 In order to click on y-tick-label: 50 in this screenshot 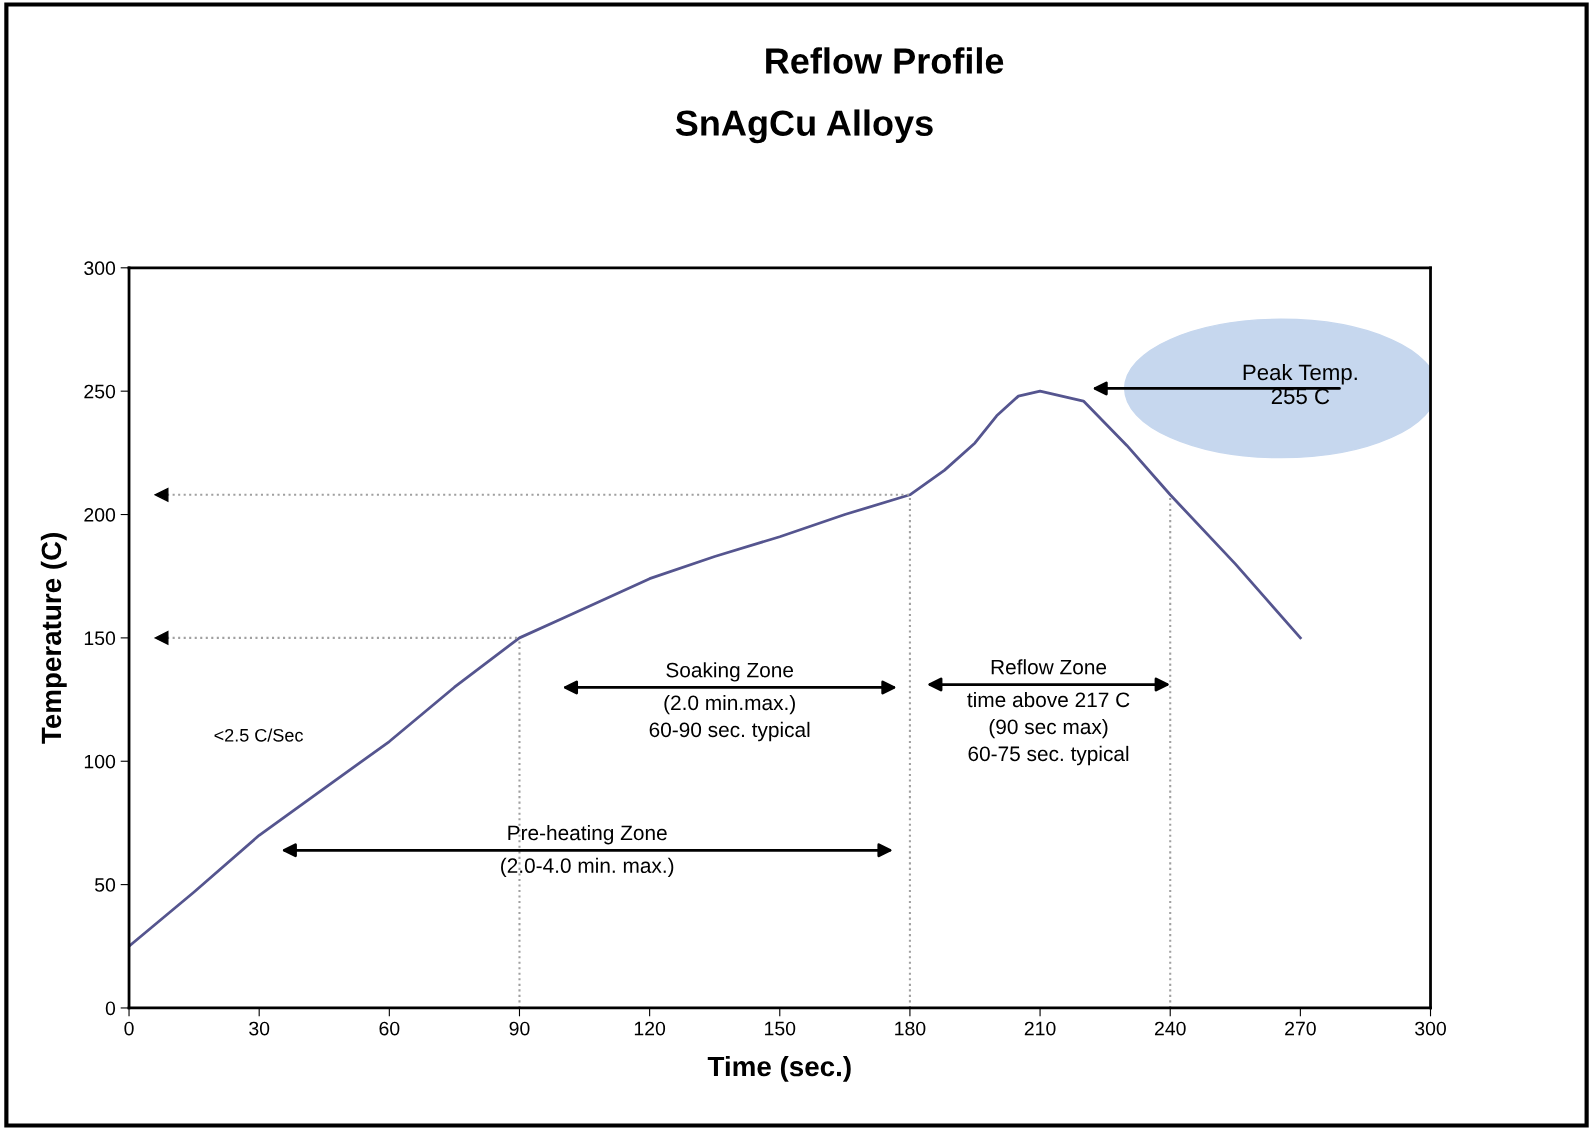, I will do `click(105, 885)`.